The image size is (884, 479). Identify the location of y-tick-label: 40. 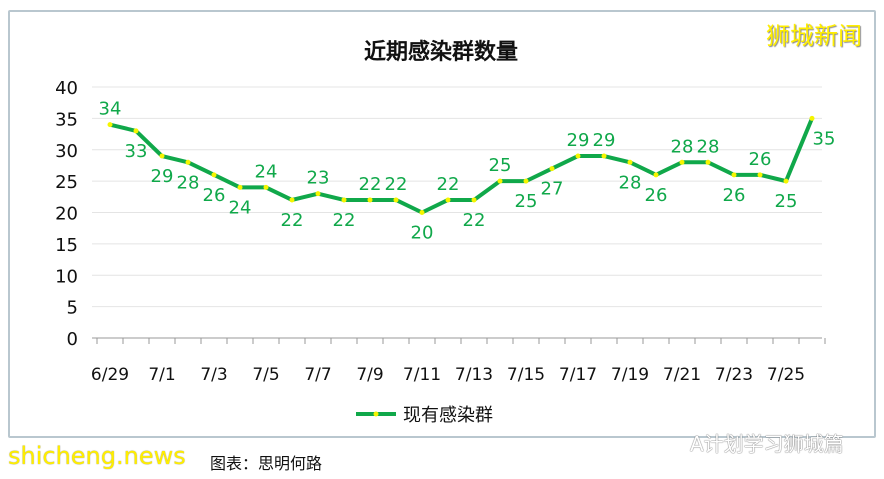
(66, 88).